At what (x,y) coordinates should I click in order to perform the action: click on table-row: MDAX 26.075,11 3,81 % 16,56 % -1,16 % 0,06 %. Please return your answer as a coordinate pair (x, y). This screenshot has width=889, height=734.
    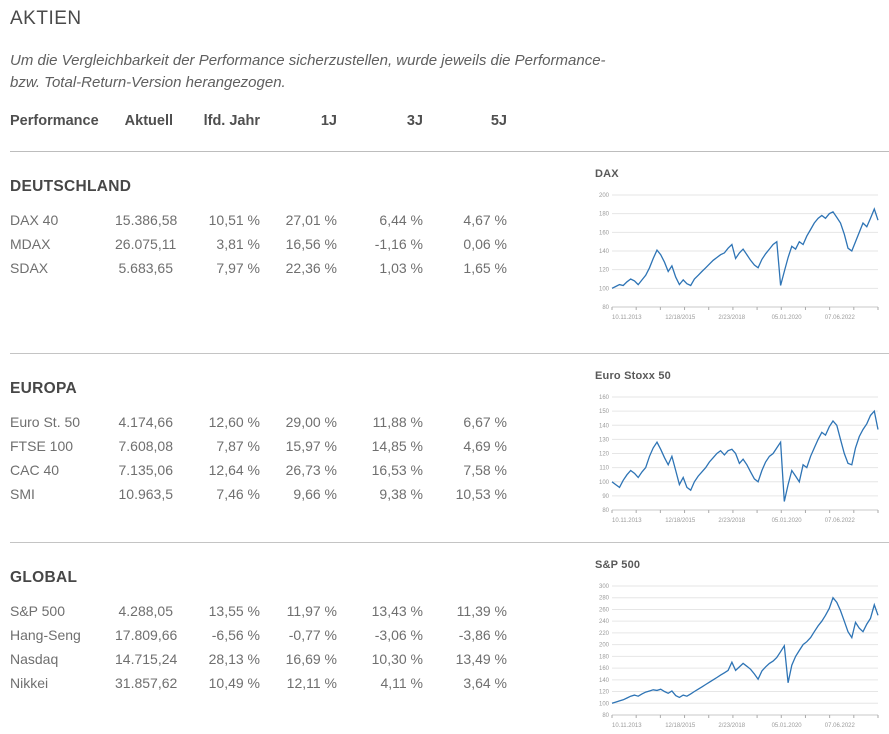
    Looking at the image, I should click on (258, 244).